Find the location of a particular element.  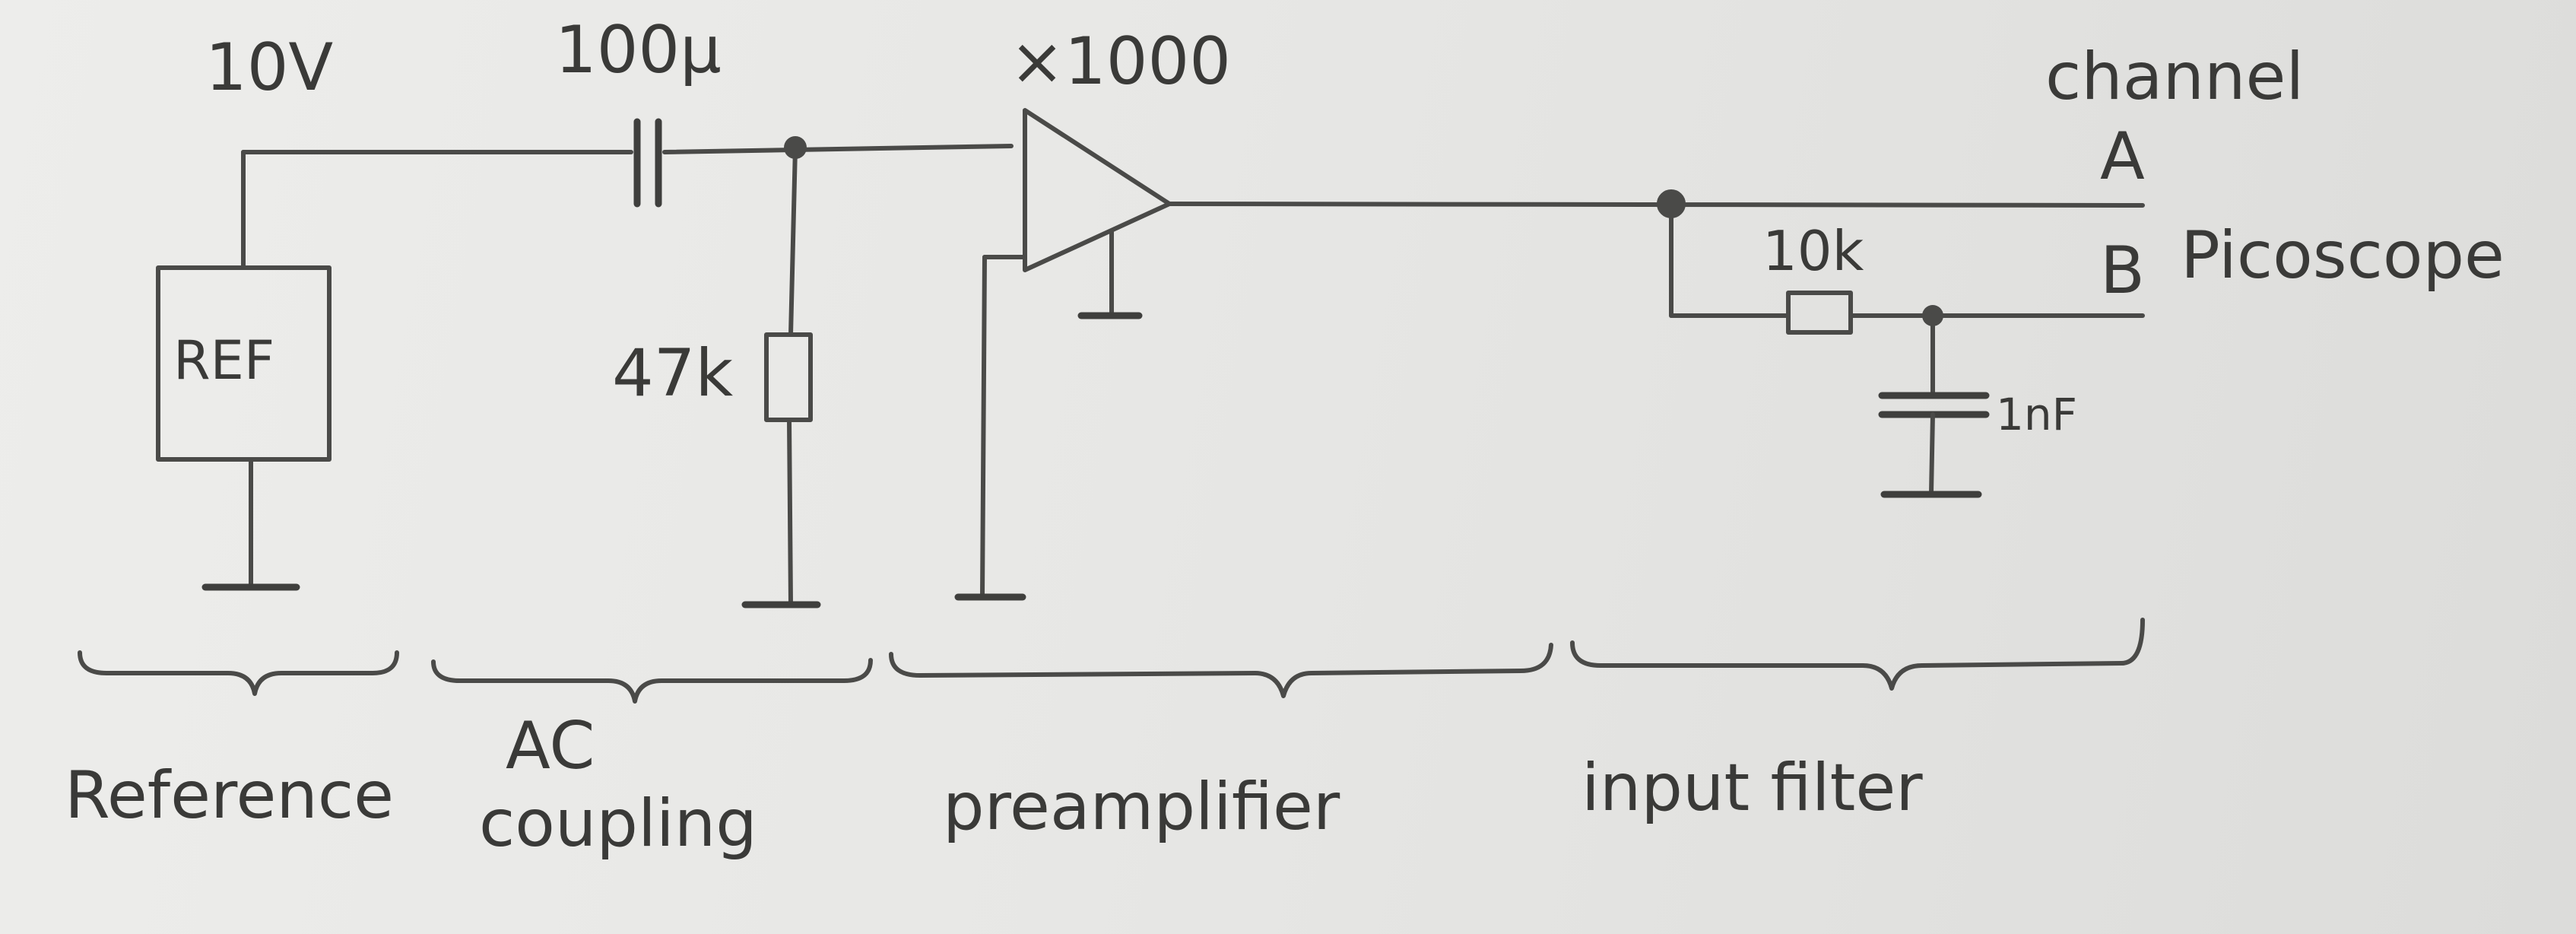

amplifier-gain-label: ×1000 is located at coordinates (1120, 62).